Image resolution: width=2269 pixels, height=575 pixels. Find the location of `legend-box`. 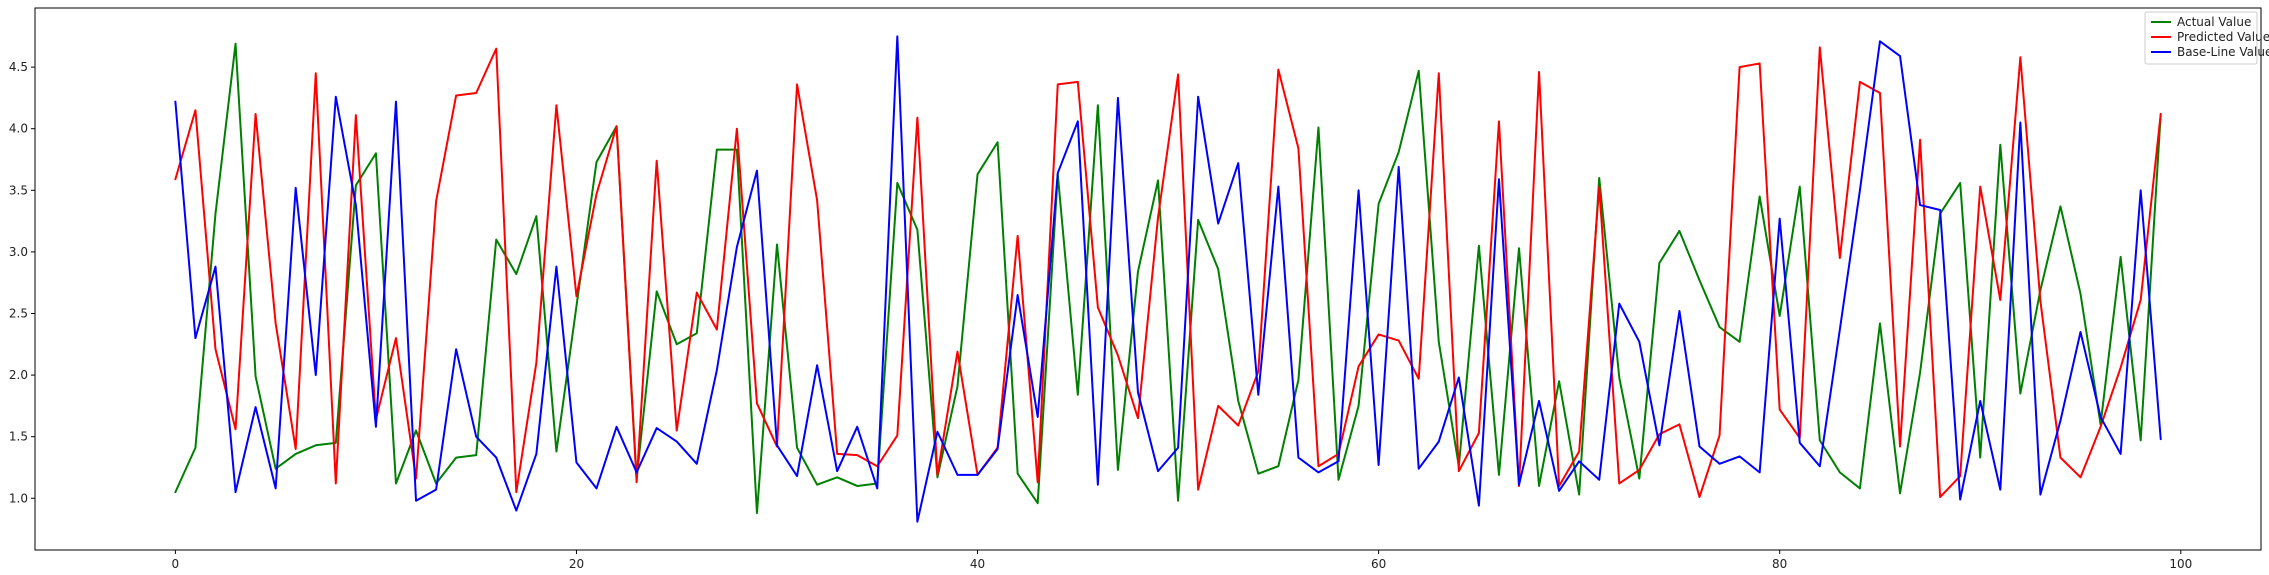

legend-box is located at coordinates (2201, 38).